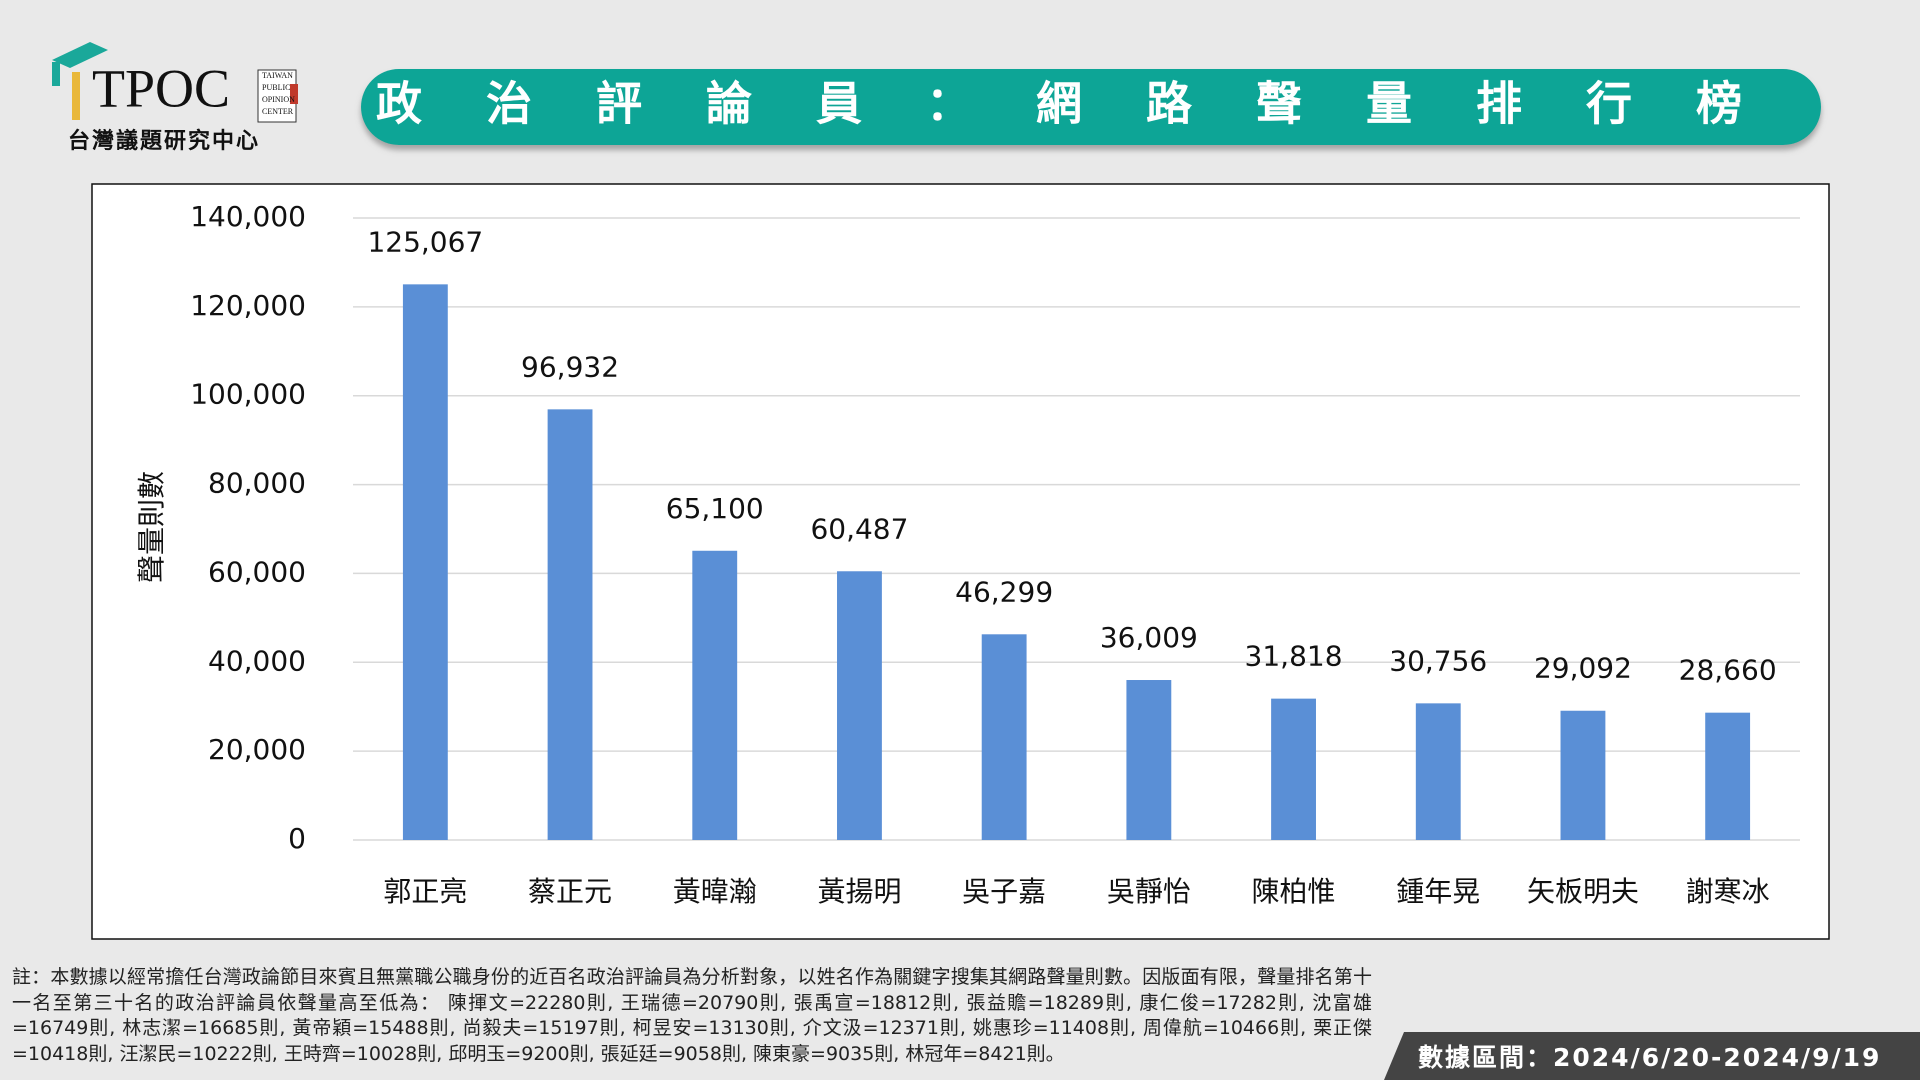 The width and height of the screenshot is (1920, 1080). Describe the element at coordinates (1294, 891) in the screenshot. I see `x-tick-label: 陳柏惟` at that location.